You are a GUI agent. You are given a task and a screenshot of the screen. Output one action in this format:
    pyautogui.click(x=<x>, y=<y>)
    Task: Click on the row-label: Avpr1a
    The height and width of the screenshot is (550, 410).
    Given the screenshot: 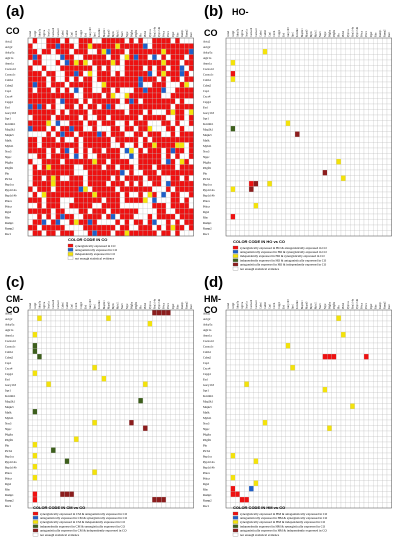 What is the action you would take?
    pyautogui.click(x=9, y=335)
    